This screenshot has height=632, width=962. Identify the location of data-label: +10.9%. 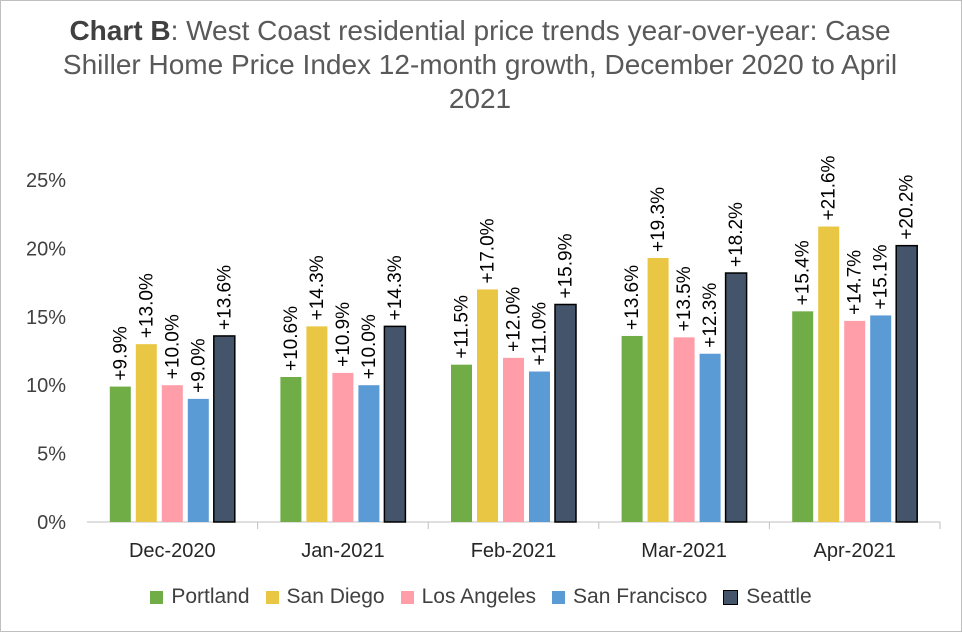
(343, 334).